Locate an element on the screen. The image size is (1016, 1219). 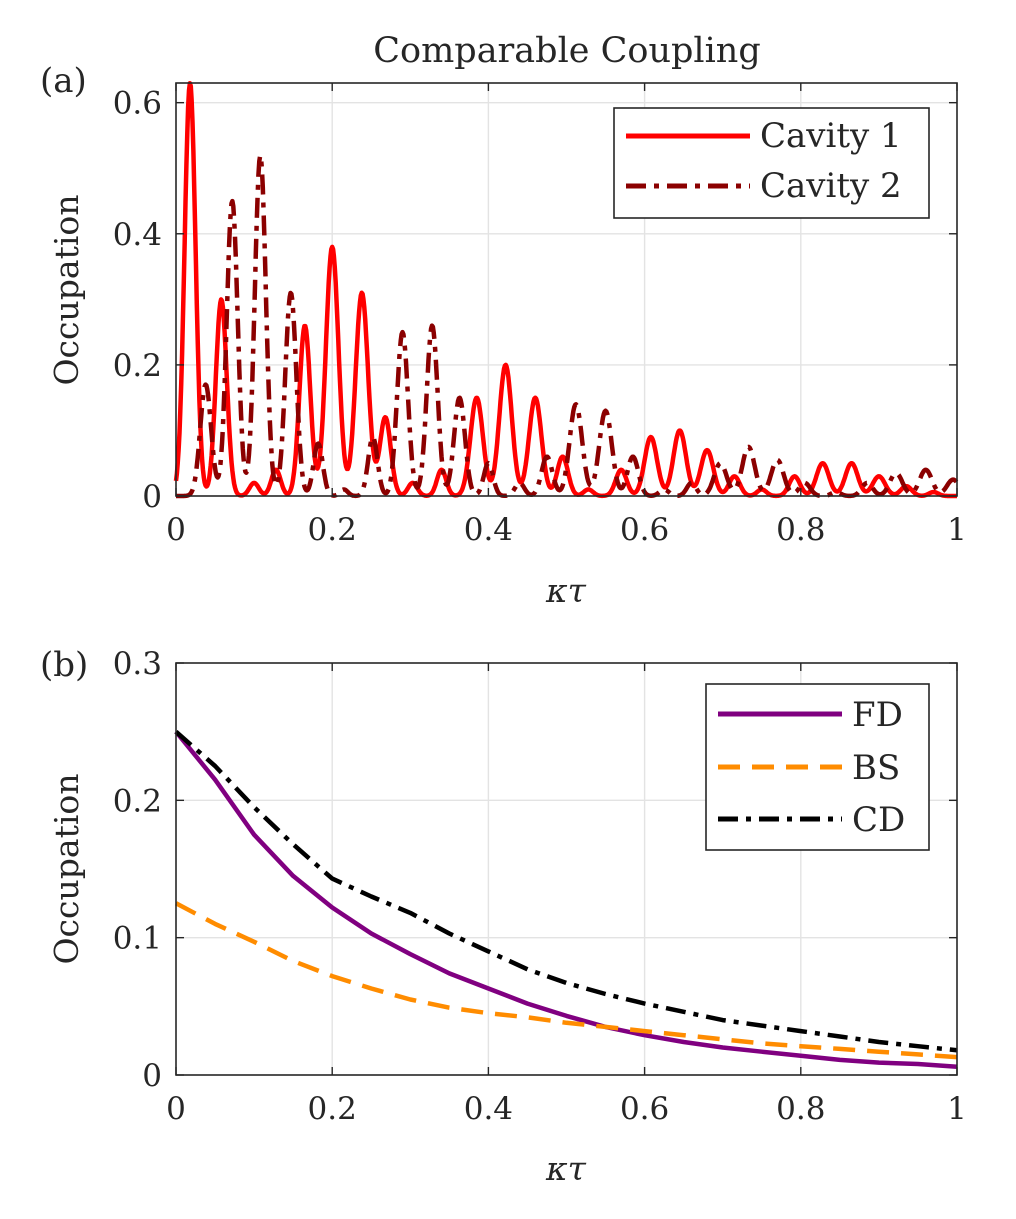
y-tick-label: 0.4 is located at coordinates (137, 235).